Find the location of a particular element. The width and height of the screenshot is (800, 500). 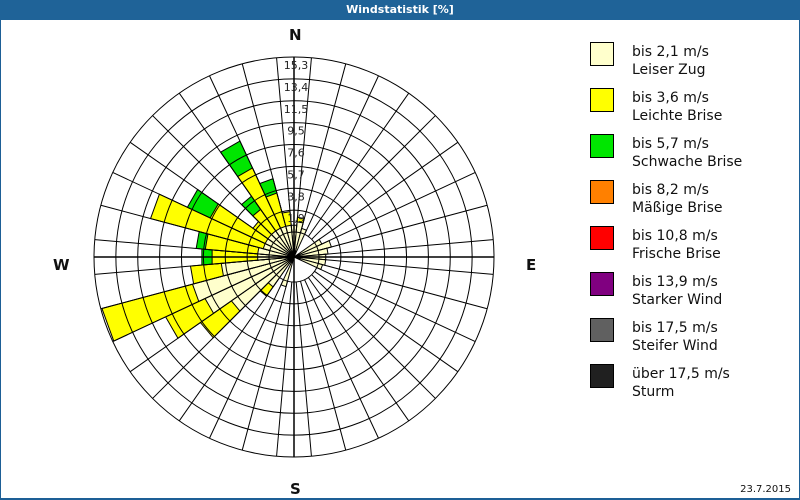

ring-label: 9,5 is located at coordinates (296, 131).